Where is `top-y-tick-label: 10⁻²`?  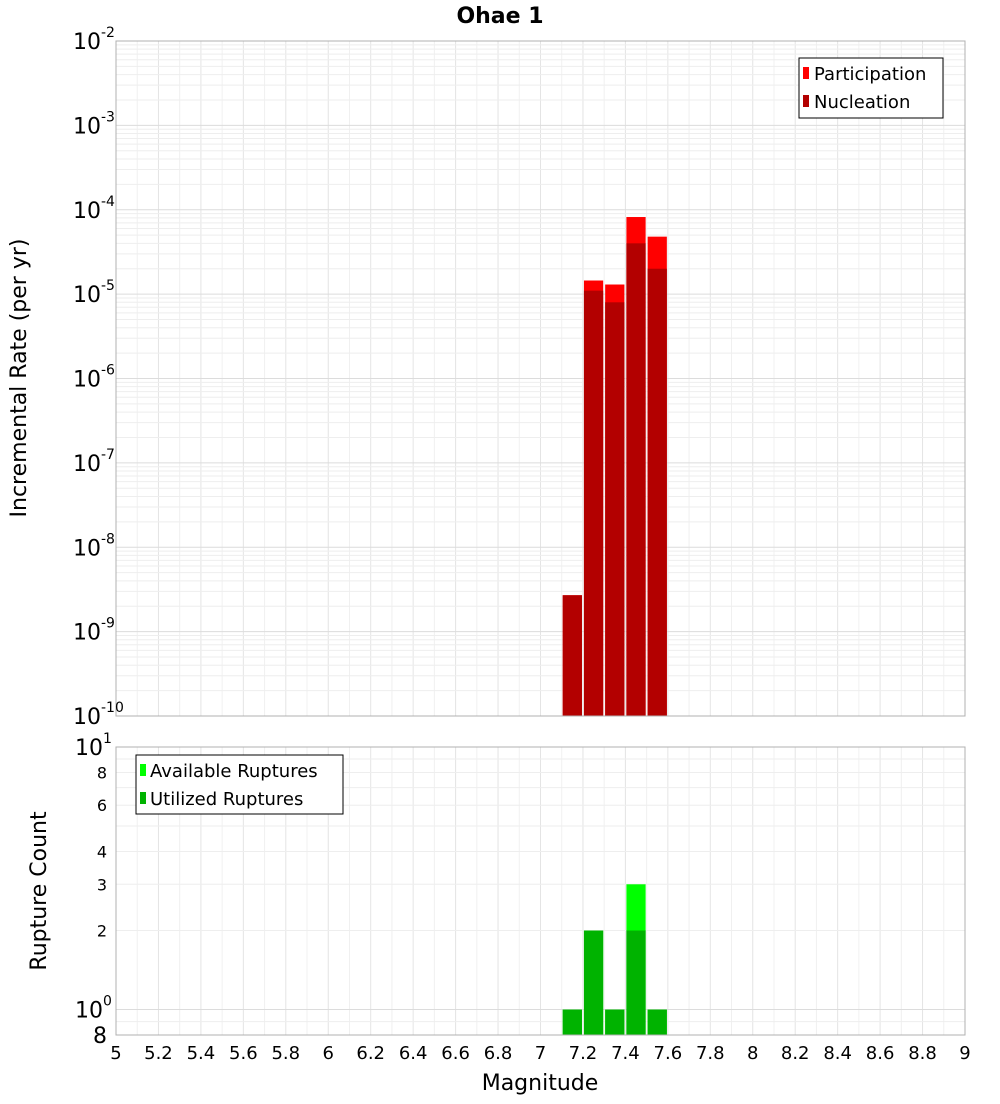
top-y-tick-label: 10⁻² is located at coordinates (94, 40).